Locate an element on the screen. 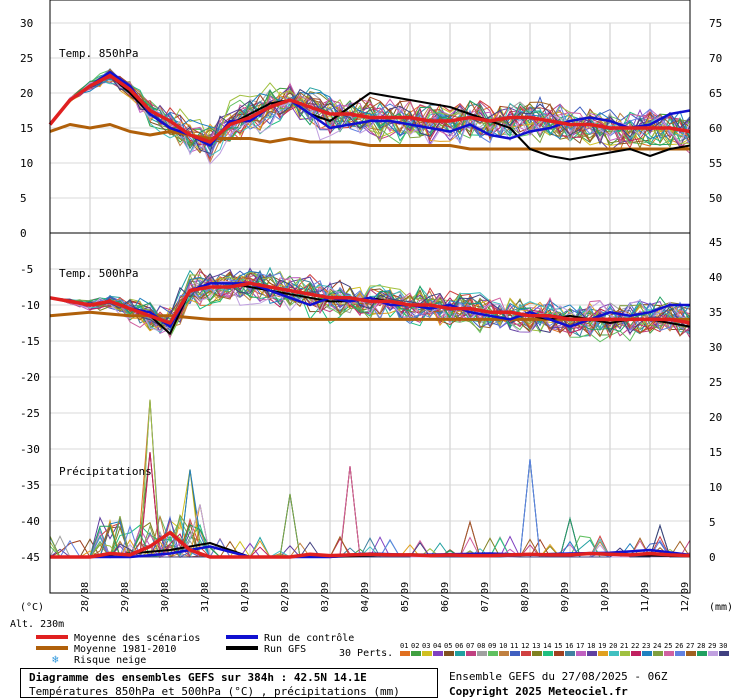 This screenshot has height=700, width=740. y-tick-label-left: 5 is located at coordinates (23, 198).